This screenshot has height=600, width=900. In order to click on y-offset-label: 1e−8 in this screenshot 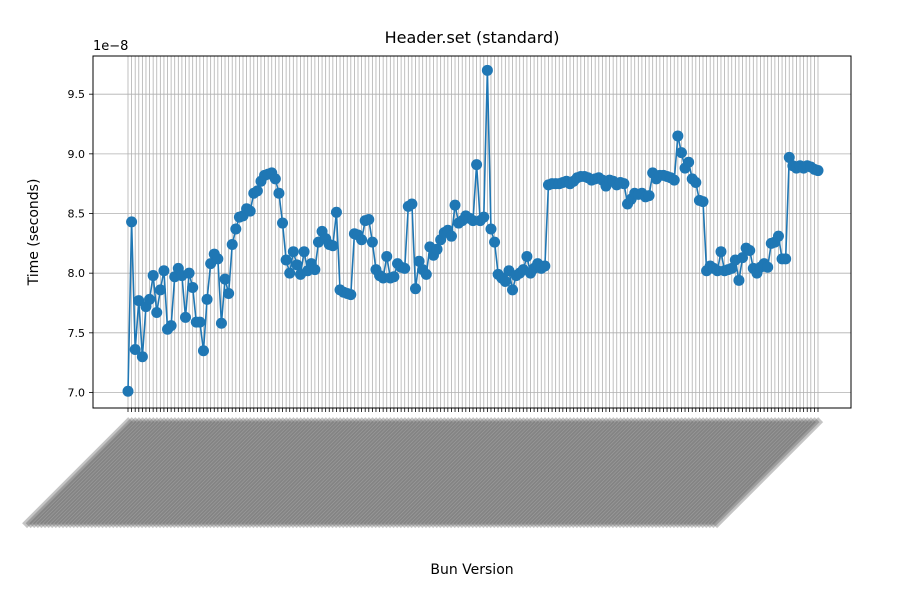, I will do `click(110, 46)`.